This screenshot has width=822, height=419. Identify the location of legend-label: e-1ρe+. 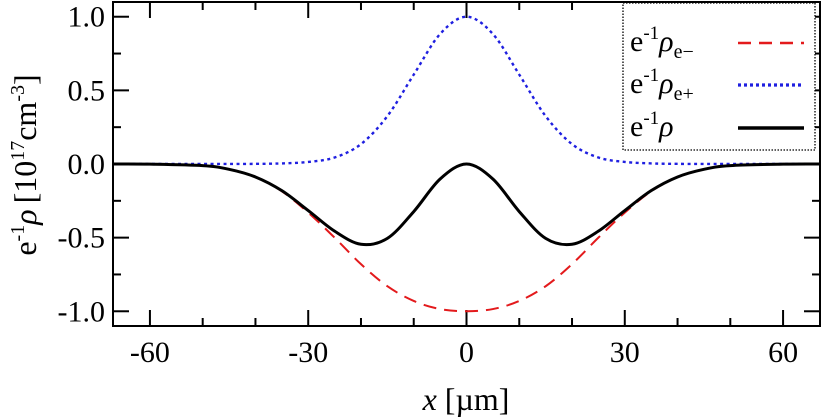
(662, 85).